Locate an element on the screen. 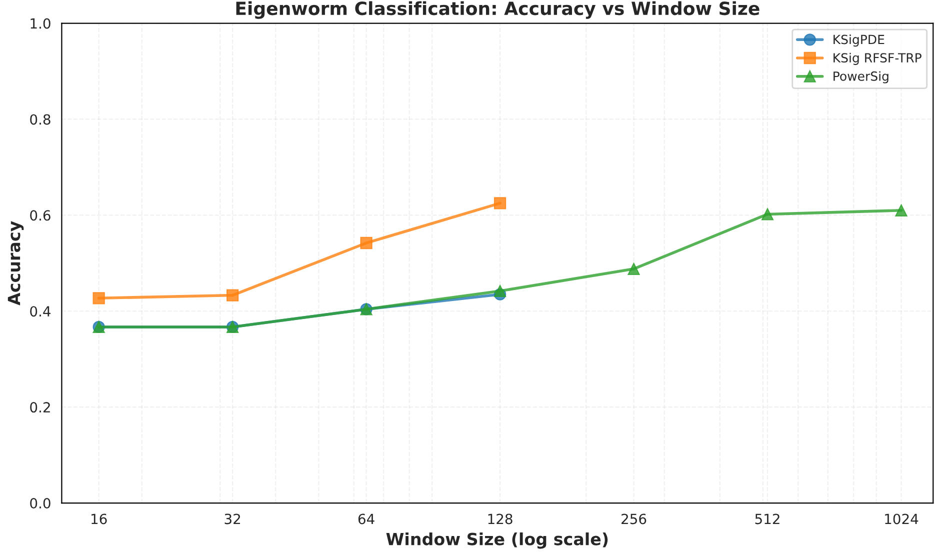 The height and width of the screenshot is (554, 935). y-tick-label: 0.4 is located at coordinates (40, 311).